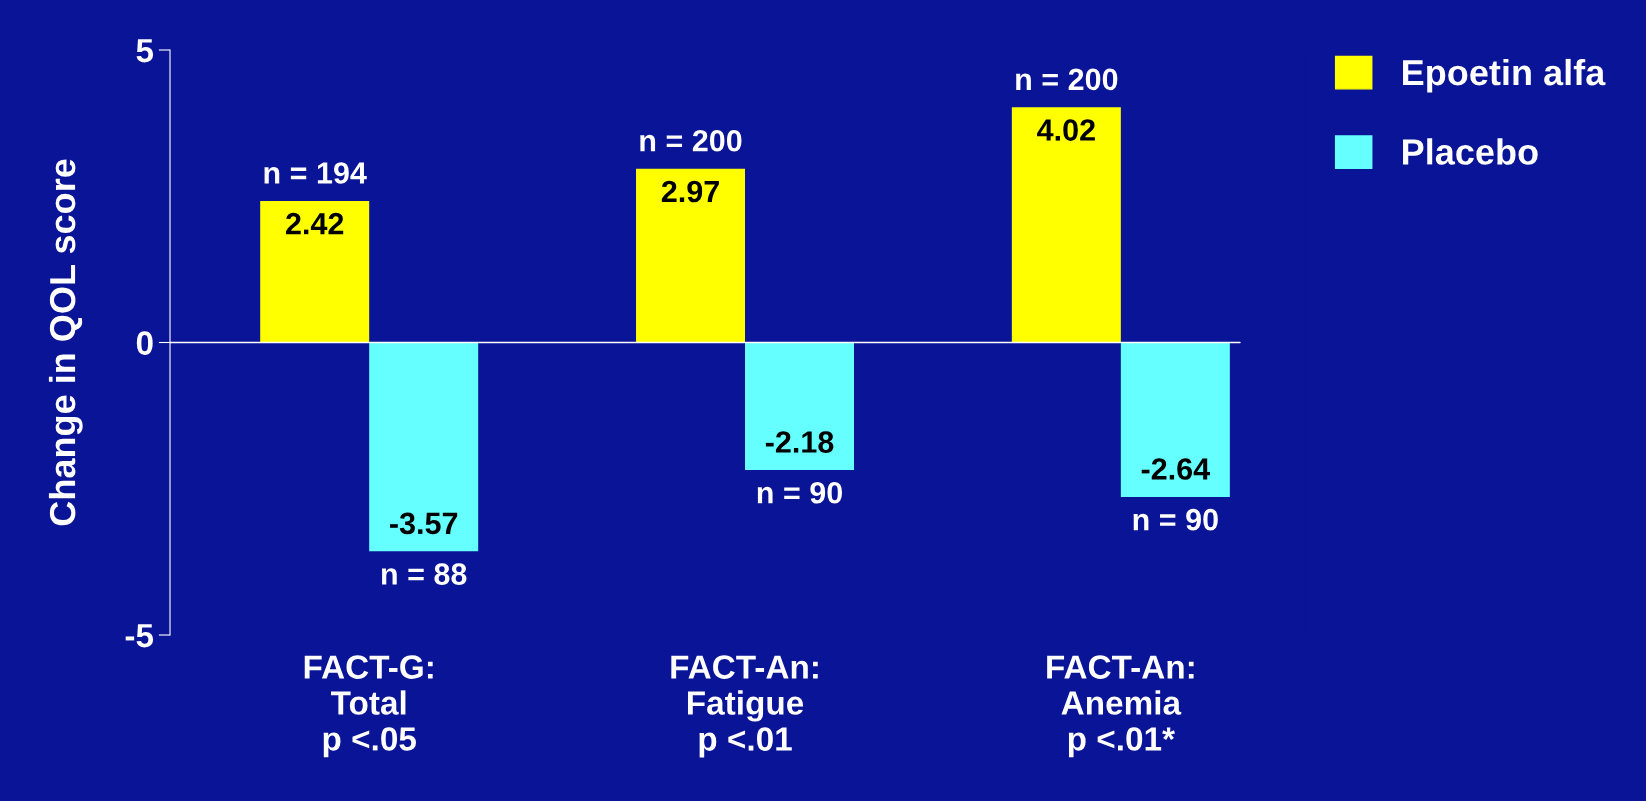  Describe the element at coordinates (65, 342) in the screenshot. I see `y-axis-title: Change in QOL score` at that location.